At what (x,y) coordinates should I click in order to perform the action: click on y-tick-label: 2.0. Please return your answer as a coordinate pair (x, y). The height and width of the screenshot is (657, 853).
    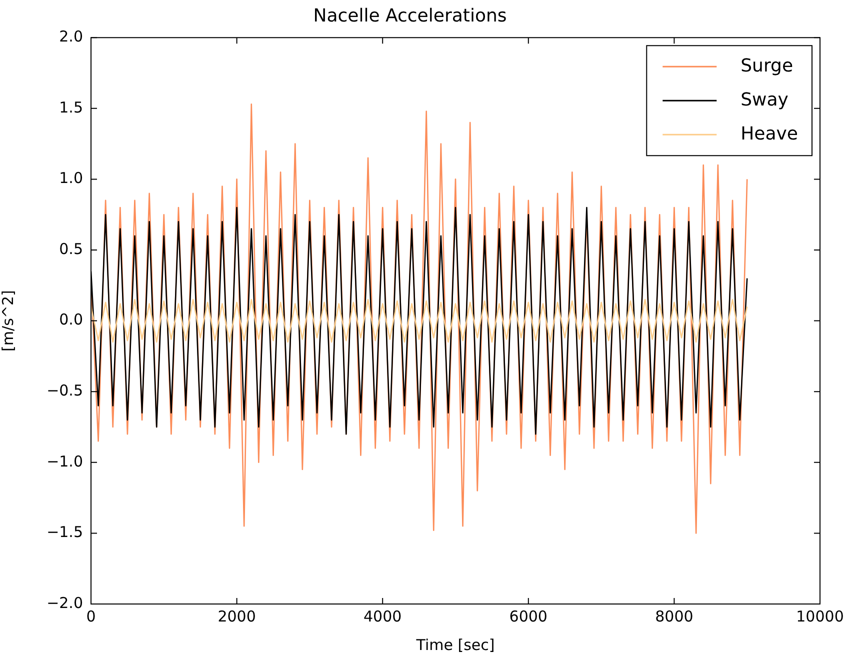
    Looking at the image, I should click on (71, 36).